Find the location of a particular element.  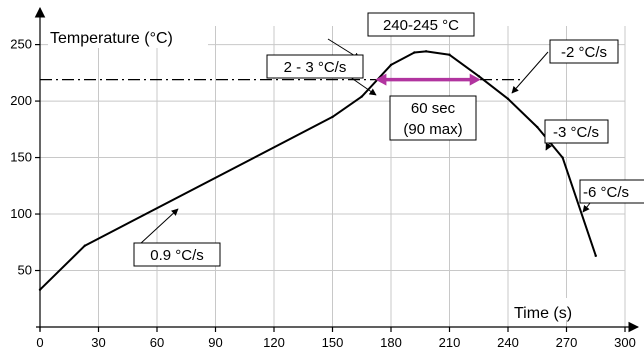

x-tick-label: 90 is located at coordinates (215, 342).